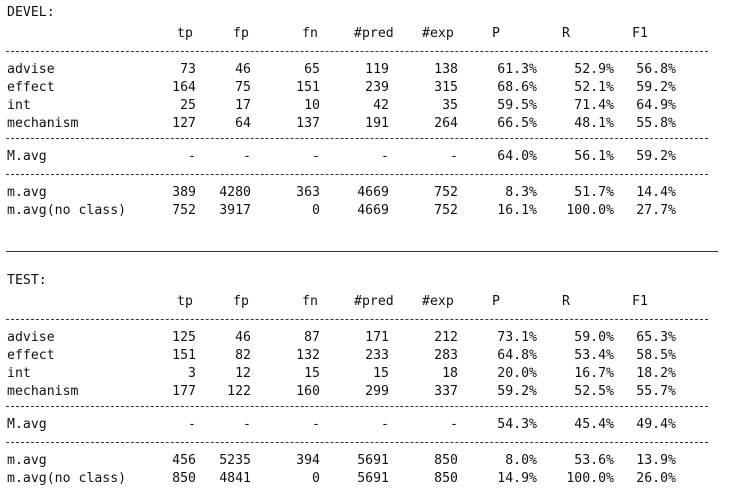 The height and width of the screenshot is (503, 732). Describe the element at coordinates (373, 192) in the screenshot. I see `cell-value: 4669` at that location.